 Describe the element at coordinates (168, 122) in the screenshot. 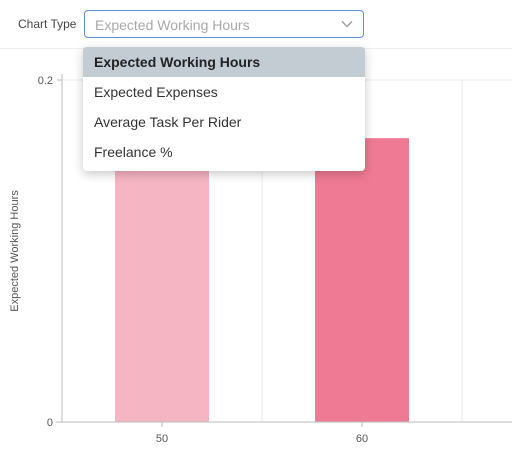

I see `dropdown-option: Average Task Per Rider` at that location.